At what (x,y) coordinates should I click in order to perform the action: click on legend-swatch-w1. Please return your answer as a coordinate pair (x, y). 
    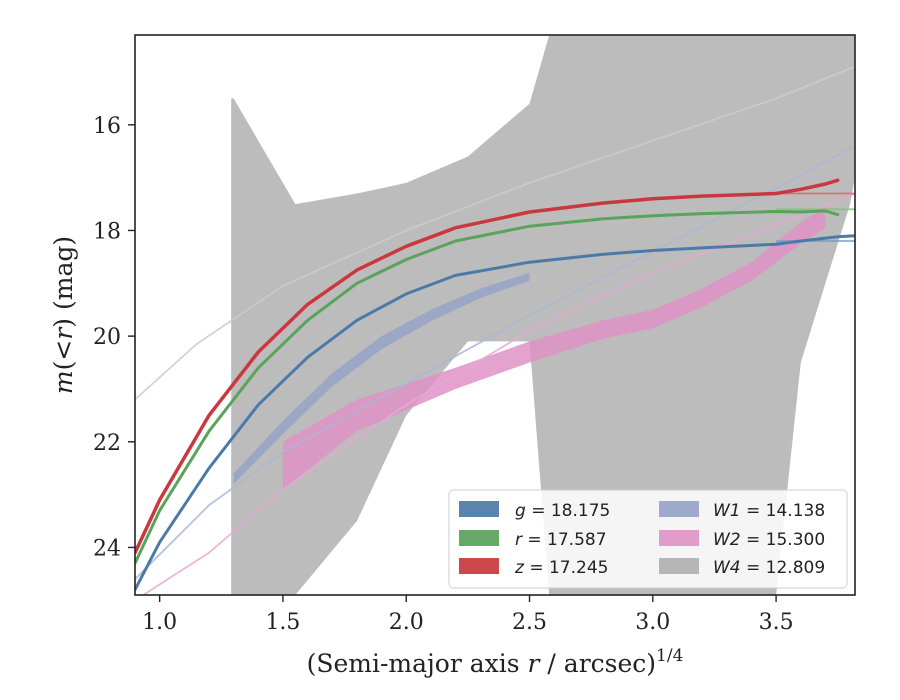
    Looking at the image, I should click on (679, 509).